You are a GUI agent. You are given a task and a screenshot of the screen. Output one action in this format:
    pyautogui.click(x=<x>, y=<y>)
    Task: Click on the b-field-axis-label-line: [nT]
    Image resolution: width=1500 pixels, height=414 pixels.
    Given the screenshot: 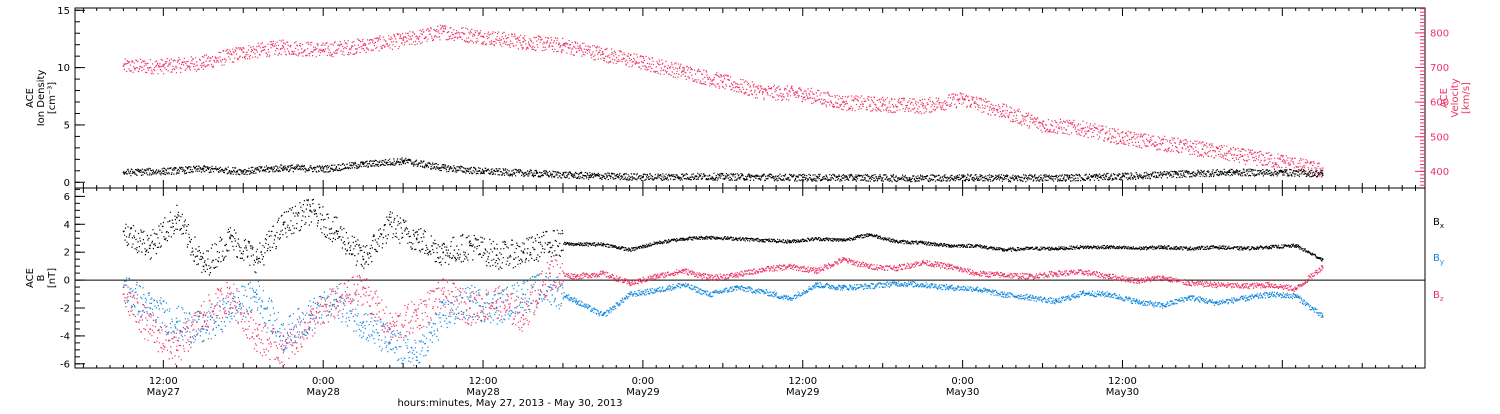 What is the action you would take?
    pyautogui.click(x=52, y=278)
    